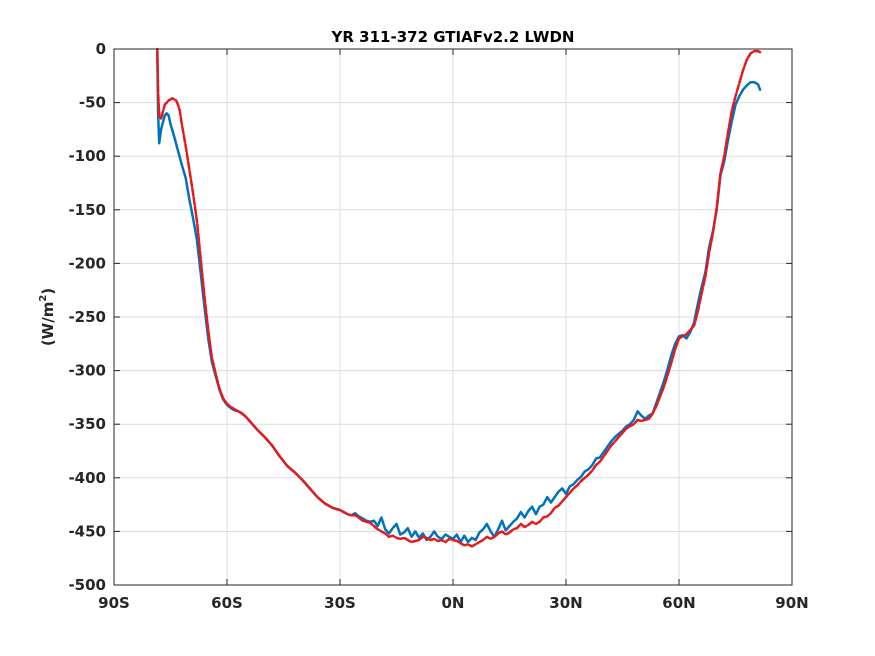 Image resolution: width=875 pixels, height=656 pixels. I want to click on x-tick-label: 0N, so click(453, 603).